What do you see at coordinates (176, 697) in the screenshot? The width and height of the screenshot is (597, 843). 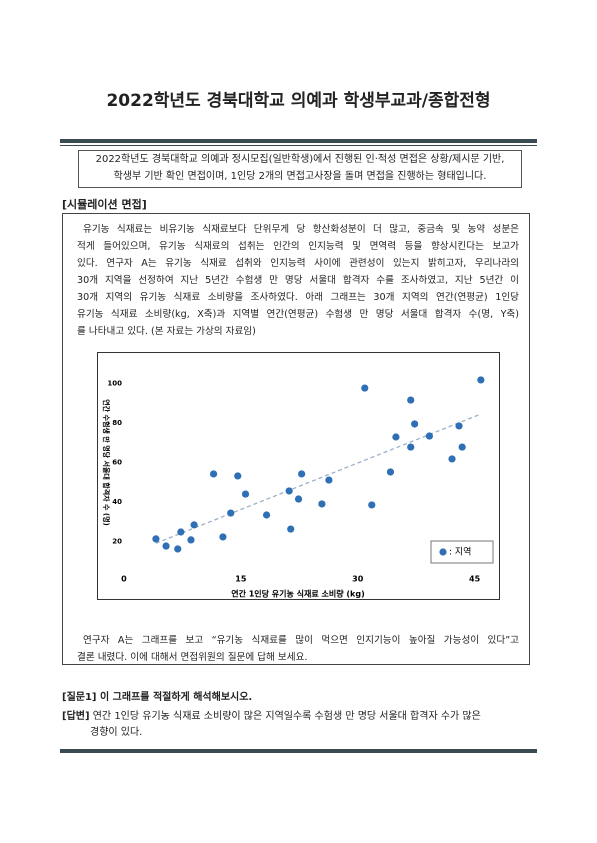 I see `question-text: 이 그래프를 적절하게 해석해보시오.` at bounding box center [176, 697].